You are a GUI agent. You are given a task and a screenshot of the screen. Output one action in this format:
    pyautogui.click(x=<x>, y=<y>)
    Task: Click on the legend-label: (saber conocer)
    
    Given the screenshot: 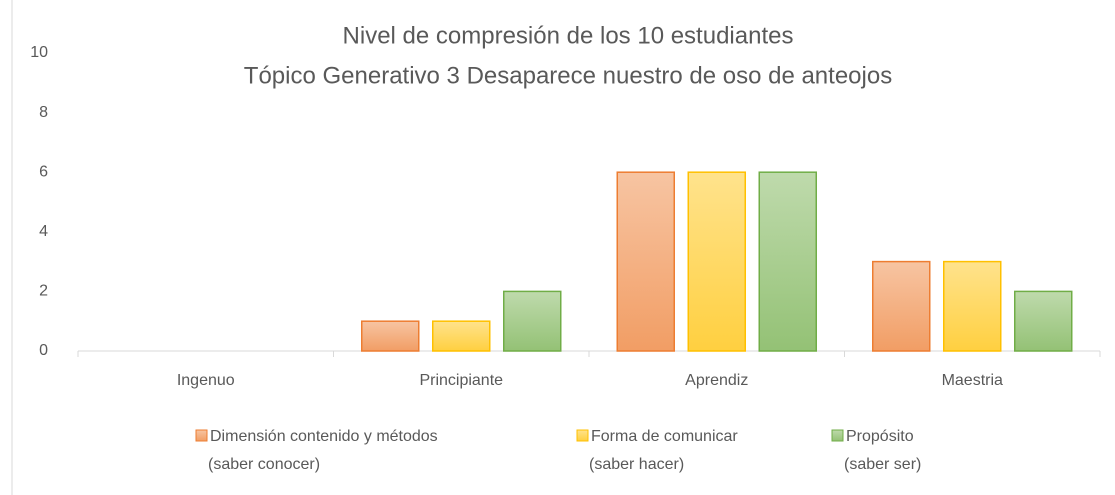 What is the action you would take?
    pyautogui.click(x=264, y=464)
    